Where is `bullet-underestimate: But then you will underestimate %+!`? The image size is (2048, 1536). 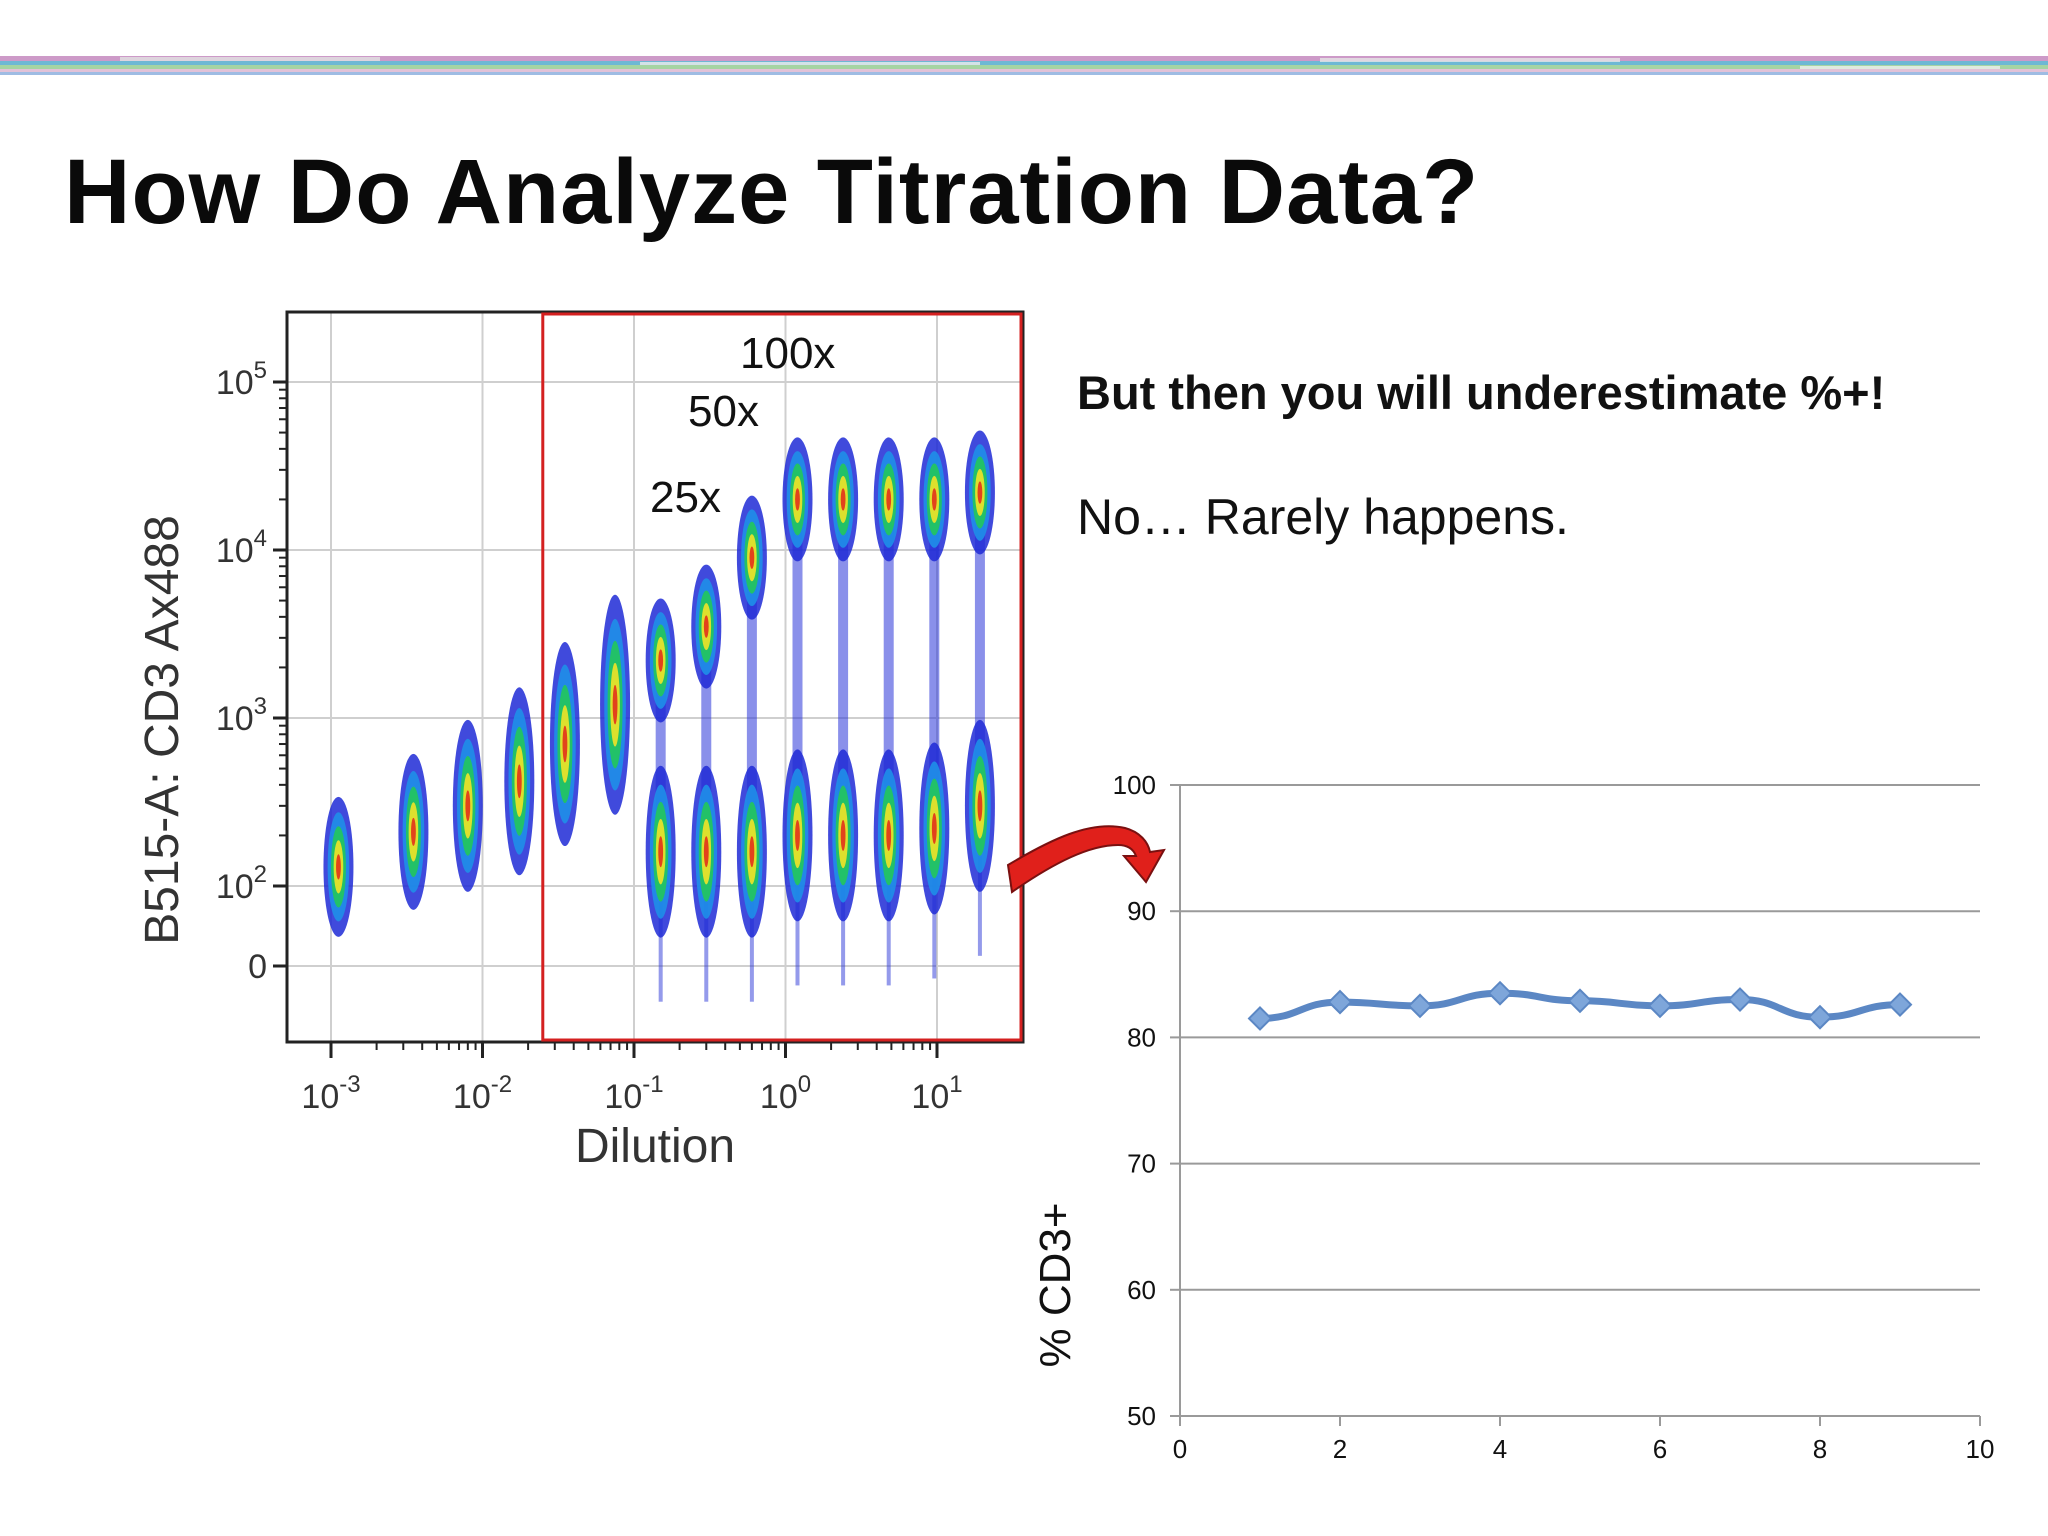 bullet-underestimate: But then you will underestimate %+! is located at coordinates (1481, 392).